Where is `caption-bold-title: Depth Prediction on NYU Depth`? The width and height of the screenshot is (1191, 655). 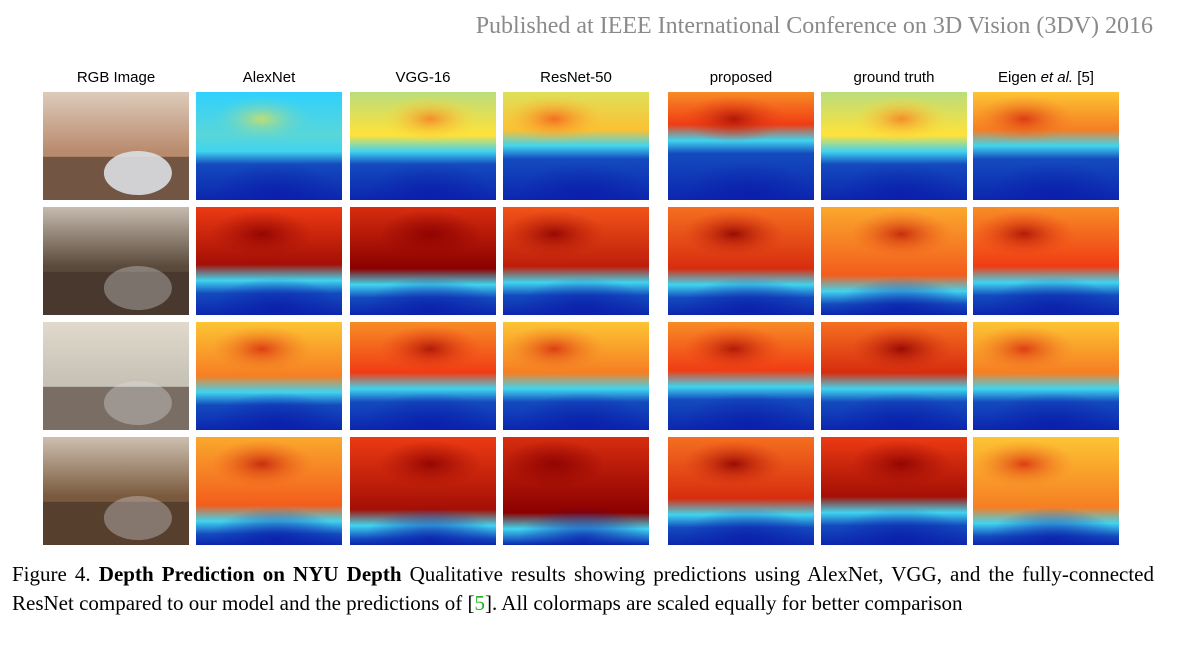
caption-bold-title: Depth Prediction on NYU Depth is located at coordinates (250, 574).